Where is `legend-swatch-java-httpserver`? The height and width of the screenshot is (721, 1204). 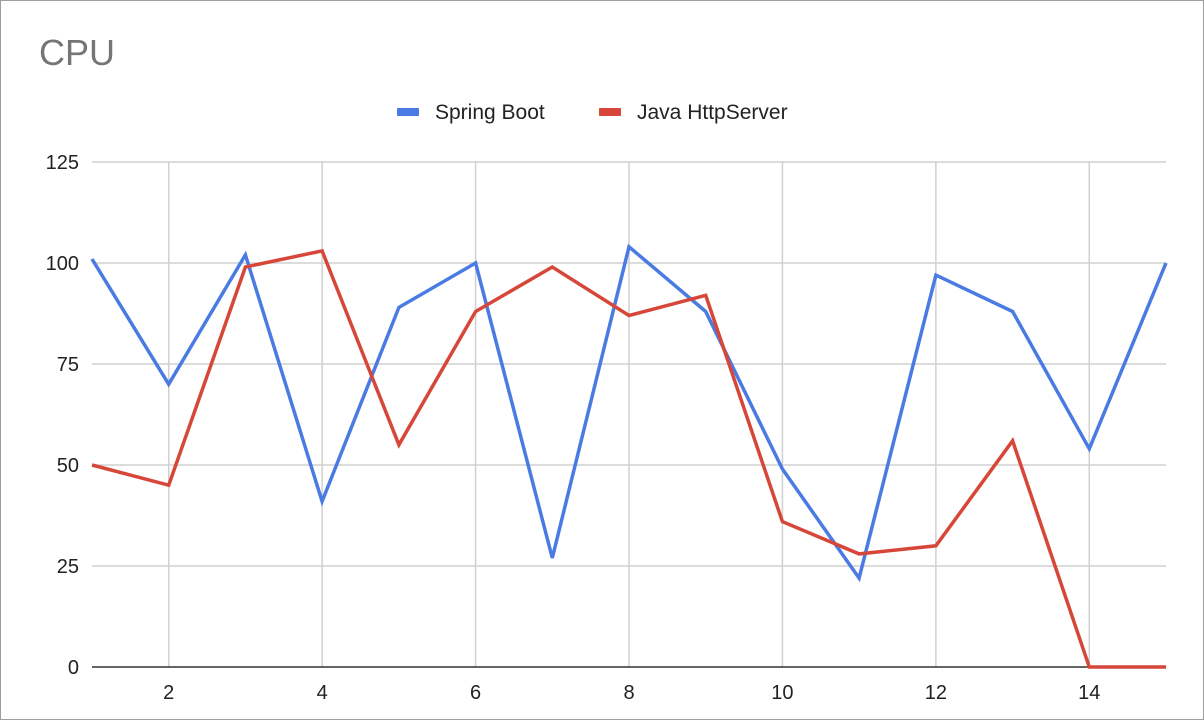
legend-swatch-java-httpserver is located at coordinates (610, 112).